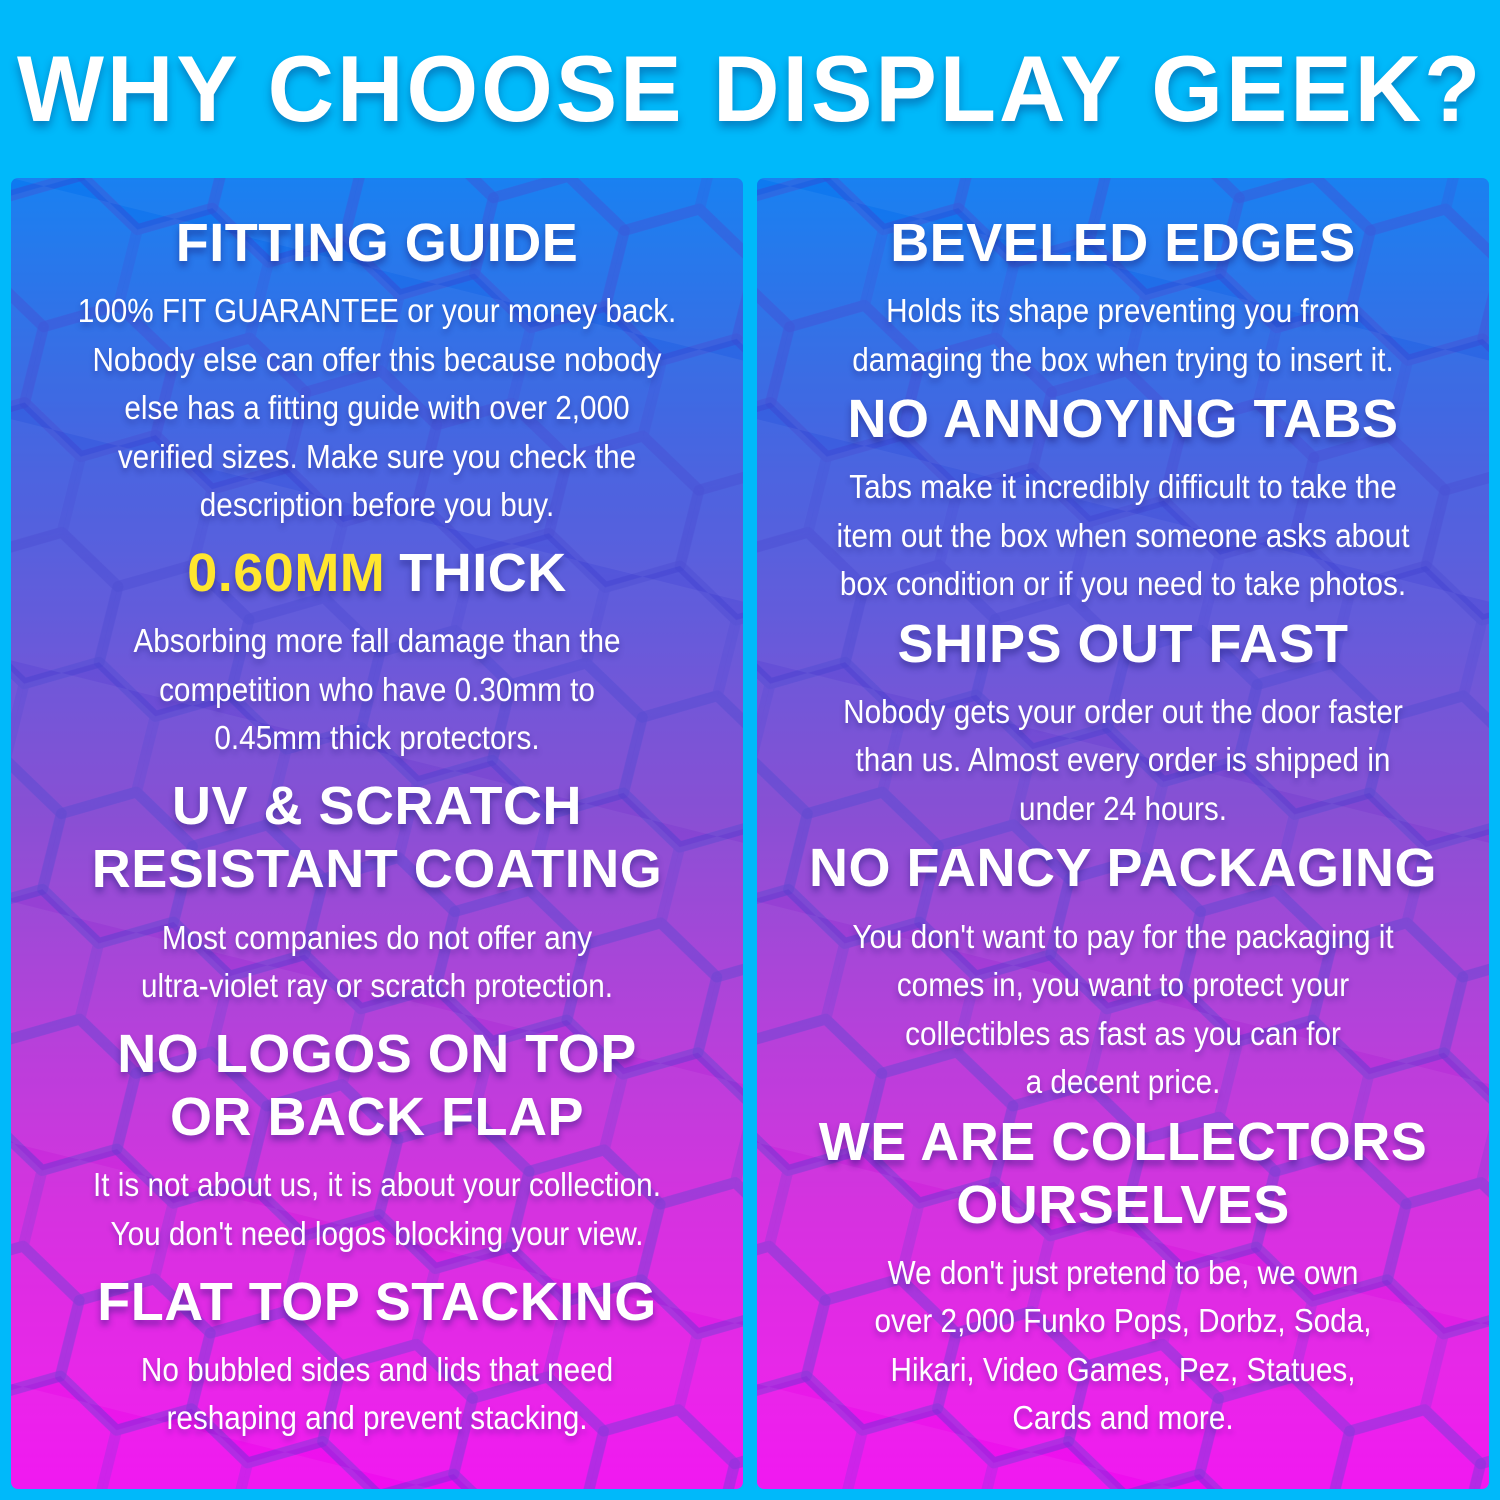 This screenshot has height=1500, width=1500. What do you see at coordinates (377, 838) in the screenshot?
I see `section-heading: UV & SCRATCH RESISTANT COATING` at bounding box center [377, 838].